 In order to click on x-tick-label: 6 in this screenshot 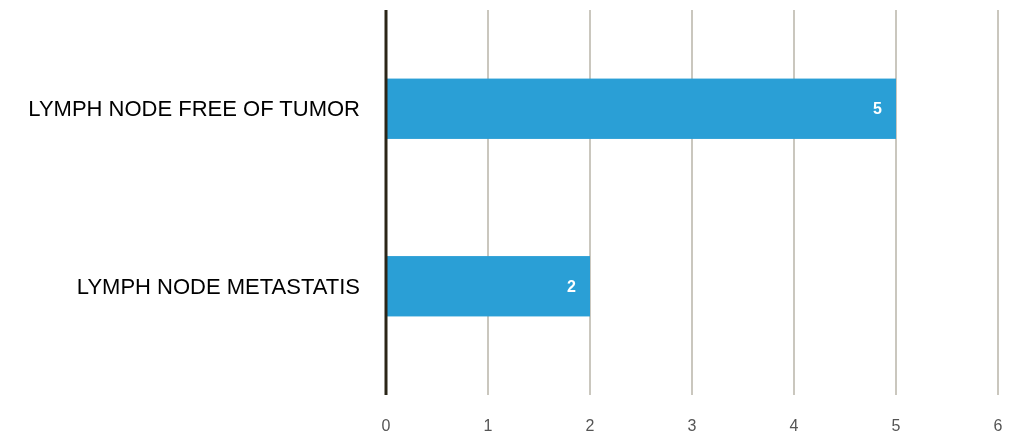, I will do `click(998, 425)`.